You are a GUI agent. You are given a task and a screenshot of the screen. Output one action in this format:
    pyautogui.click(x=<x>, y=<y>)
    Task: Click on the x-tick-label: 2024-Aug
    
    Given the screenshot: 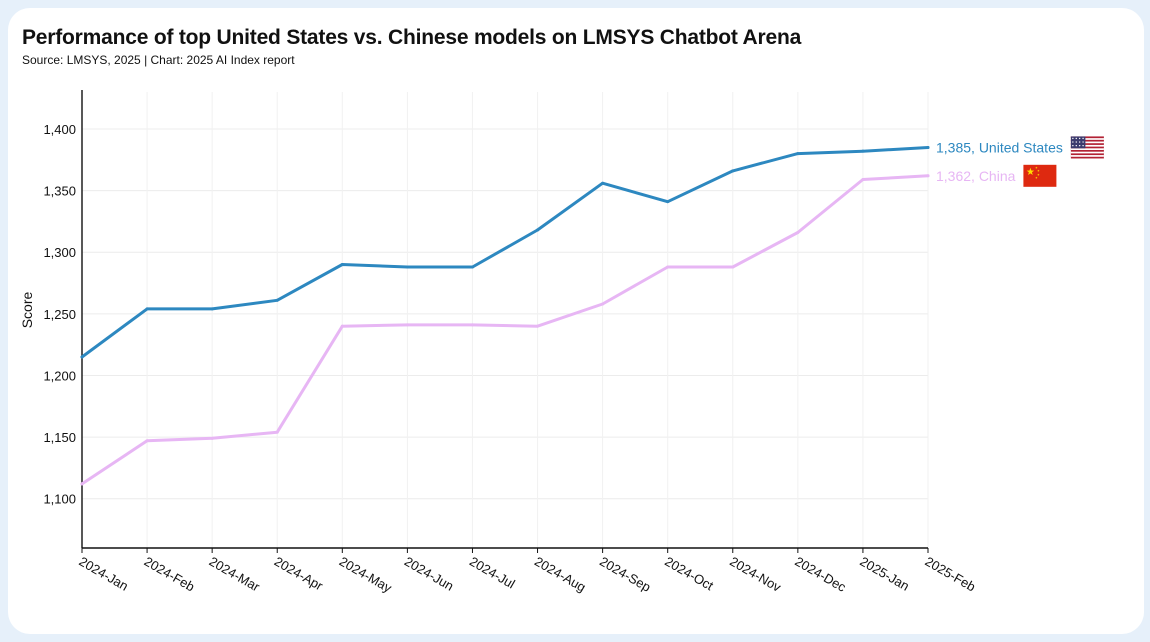 What is the action you would take?
    pyautogui.click(x=560, y=574)
    